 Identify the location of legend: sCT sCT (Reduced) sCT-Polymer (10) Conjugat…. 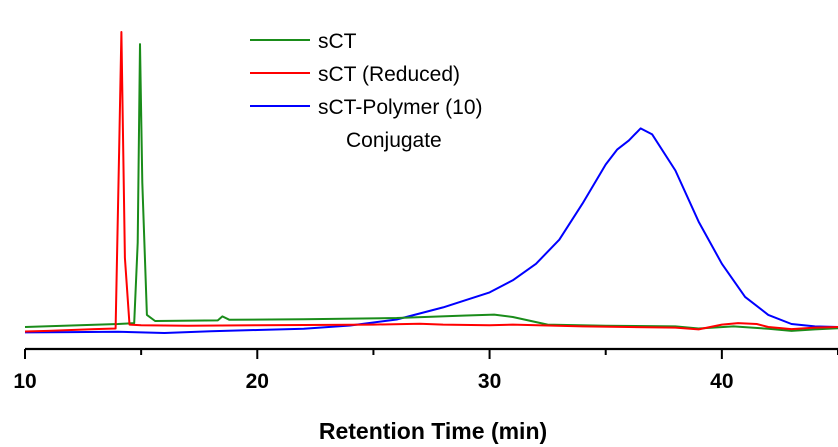
(366, 91).